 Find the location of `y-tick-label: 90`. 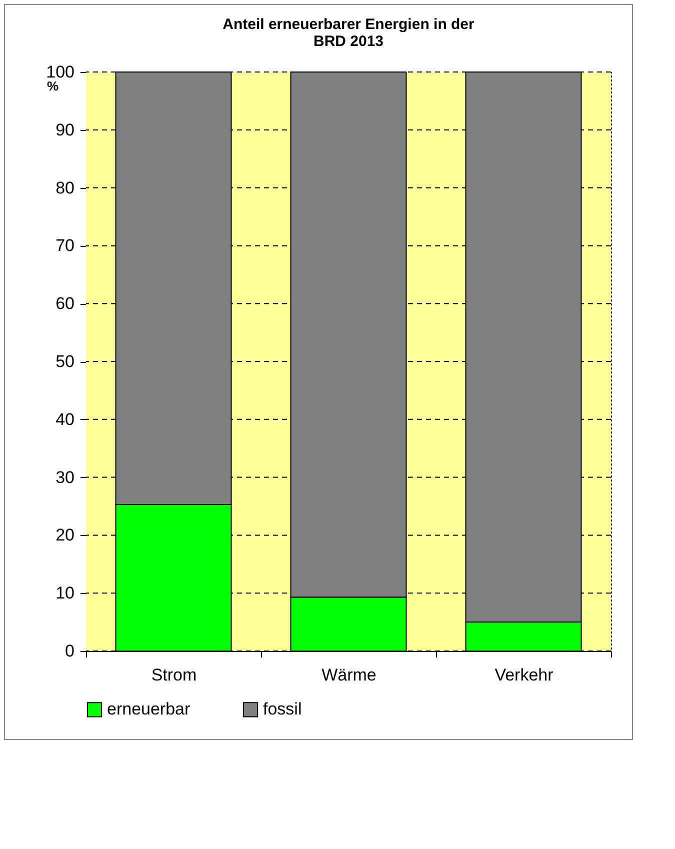

y-tick-label: 90 is located at coordinates (65, 130).